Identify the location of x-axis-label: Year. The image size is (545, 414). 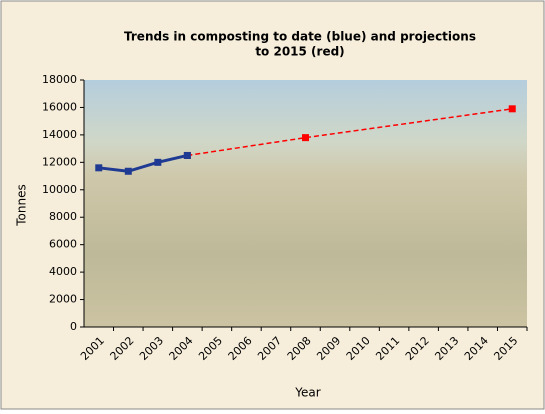
(307, 393).